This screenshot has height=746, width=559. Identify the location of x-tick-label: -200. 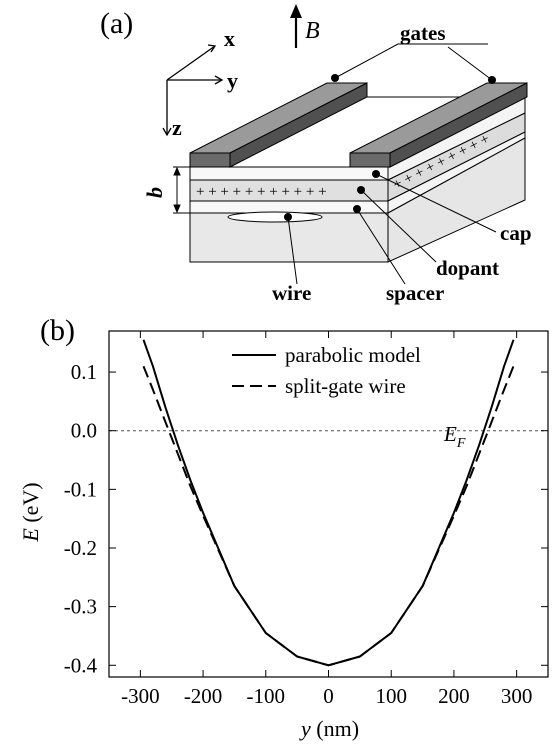
(203, 696).